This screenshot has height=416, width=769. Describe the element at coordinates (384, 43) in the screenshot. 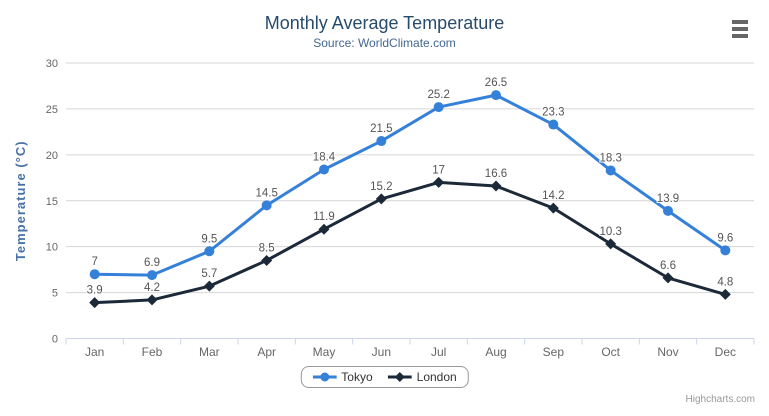

I see `chart-subtitle: Source: WorldClimate.com` at that location.